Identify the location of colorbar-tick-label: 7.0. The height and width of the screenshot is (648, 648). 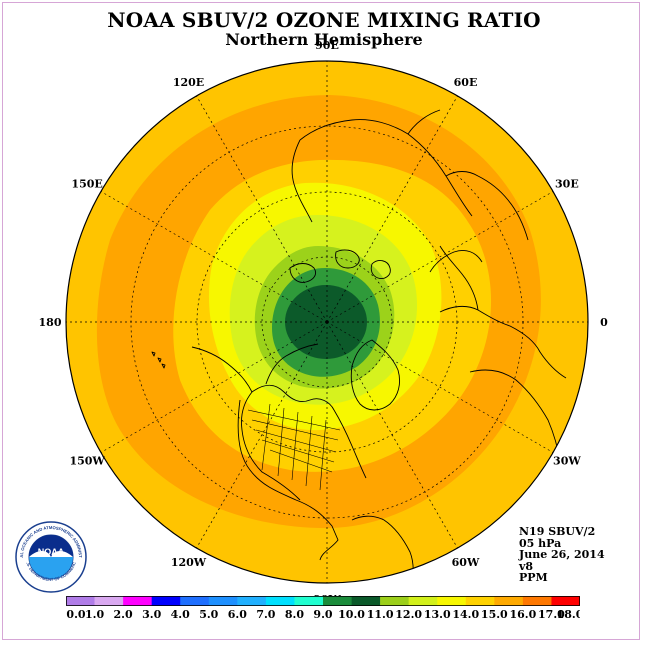
(265, 614).